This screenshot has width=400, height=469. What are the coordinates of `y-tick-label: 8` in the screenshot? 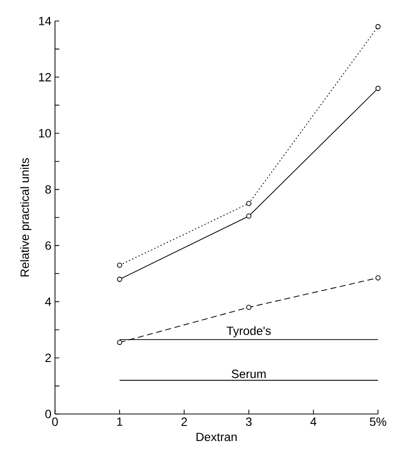 It's located at (48, 189).